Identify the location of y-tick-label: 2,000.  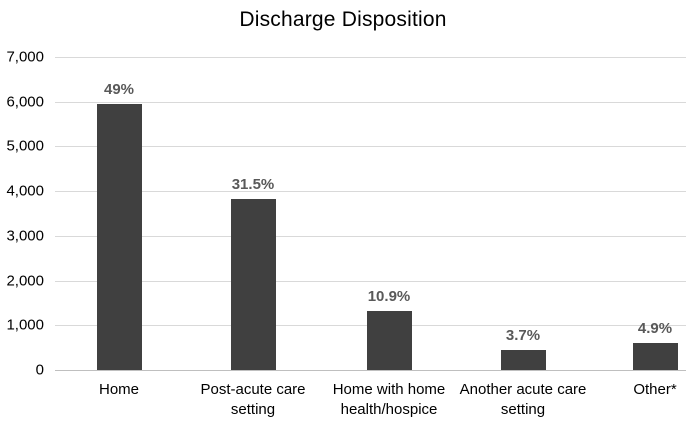
(25, 281).